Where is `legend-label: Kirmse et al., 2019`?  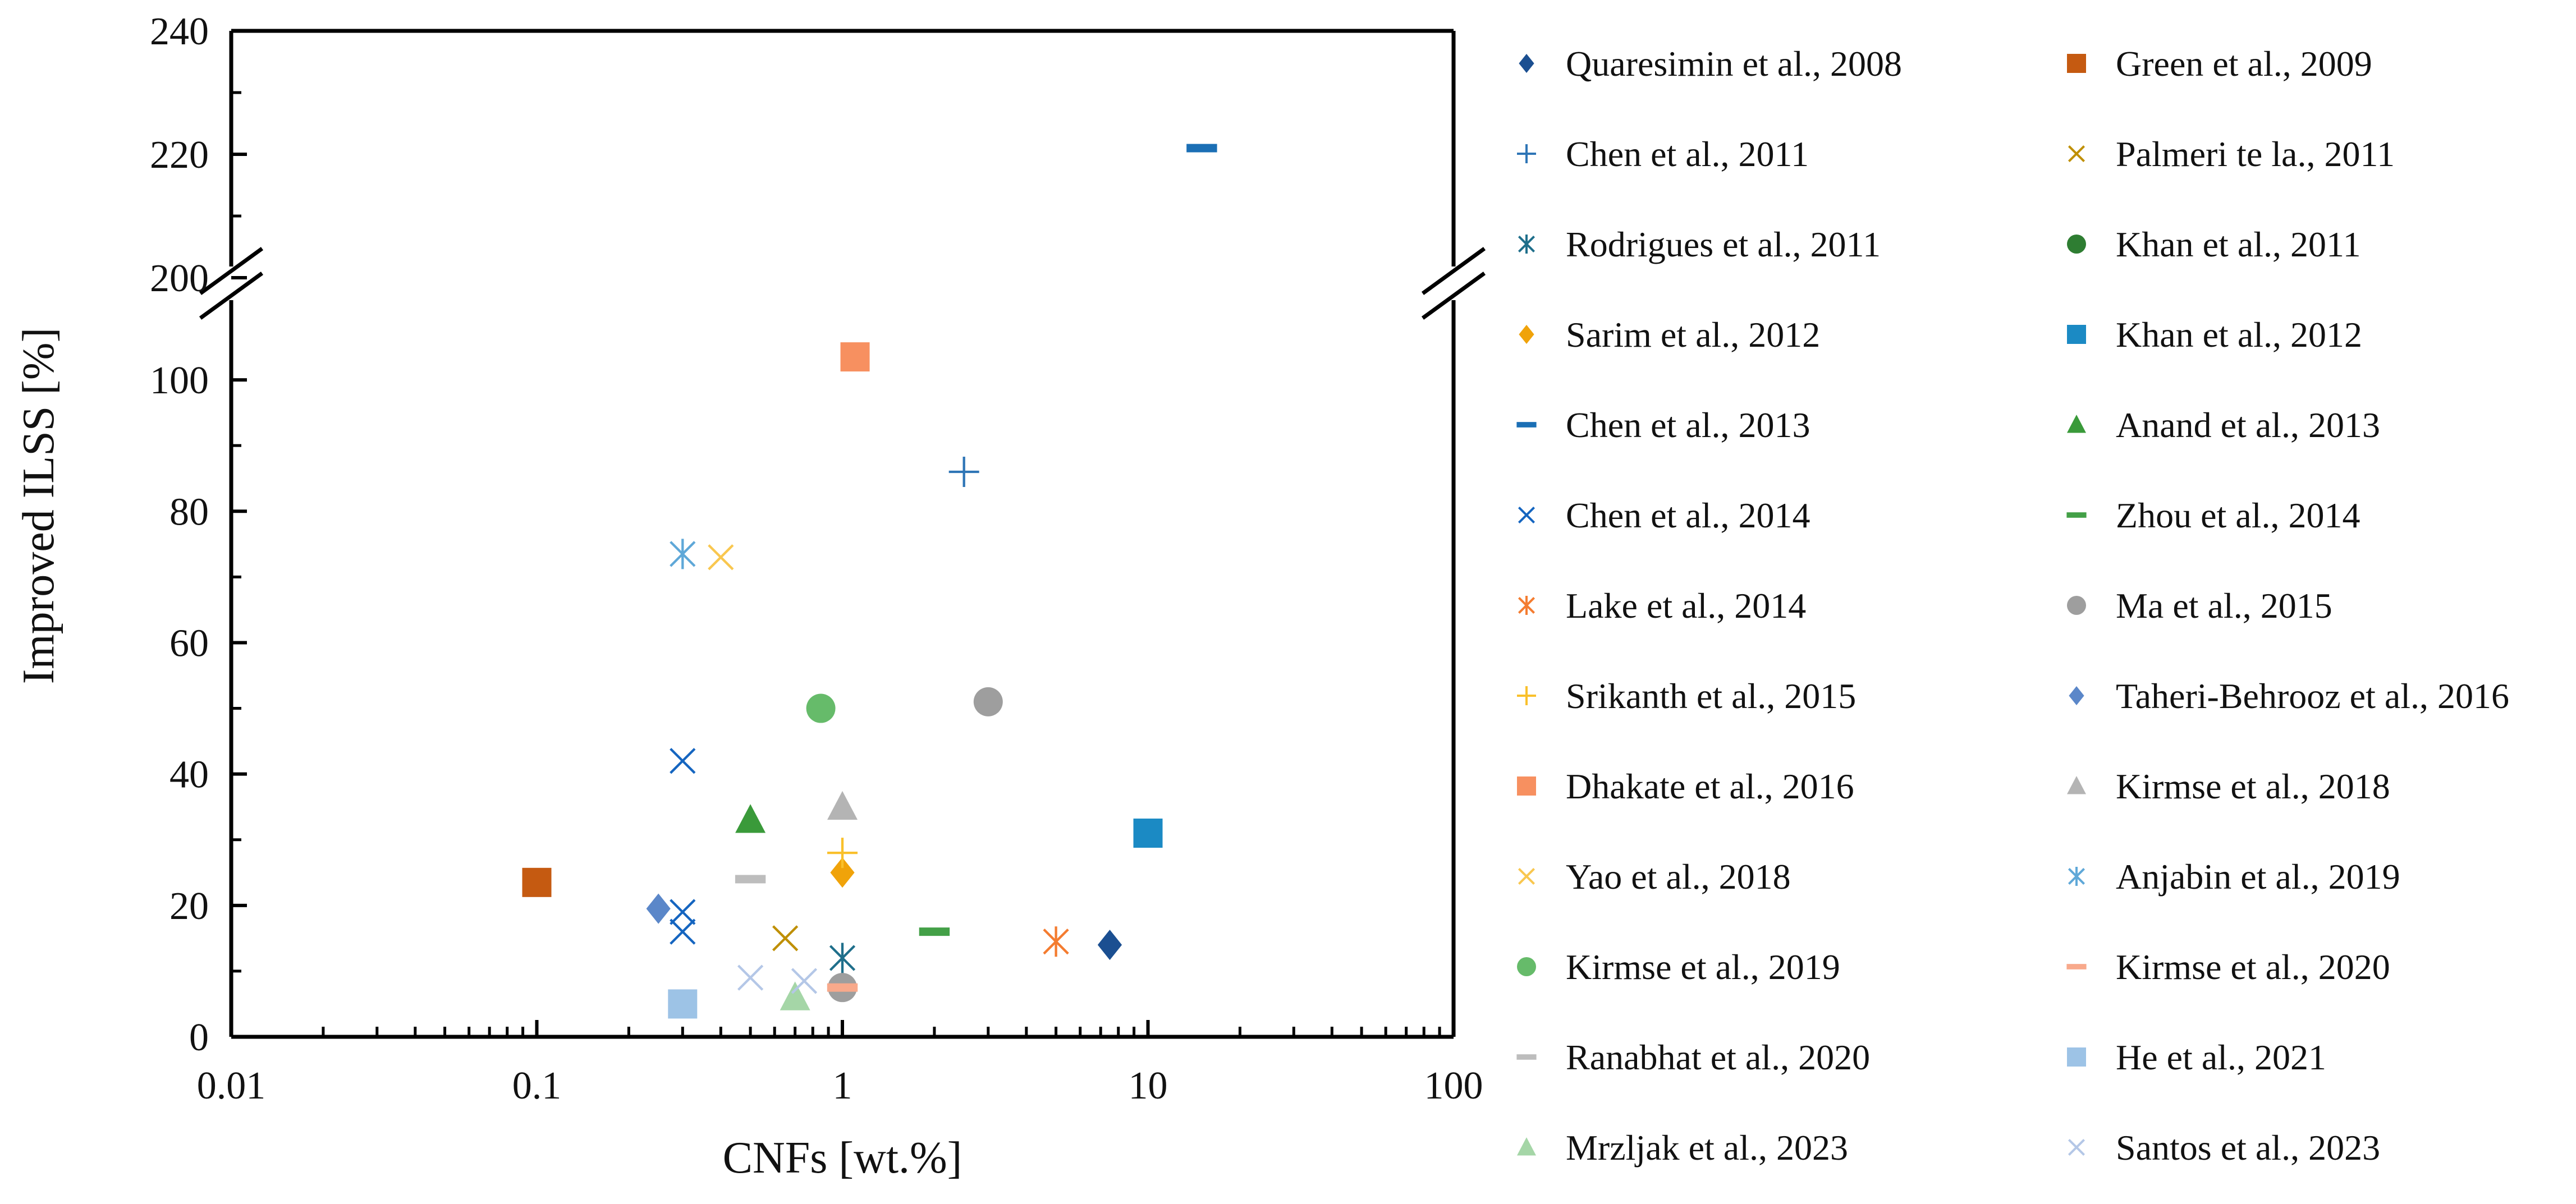 legend-label: Kirmse et al., 2019 is located at coordinates (1703, 967).